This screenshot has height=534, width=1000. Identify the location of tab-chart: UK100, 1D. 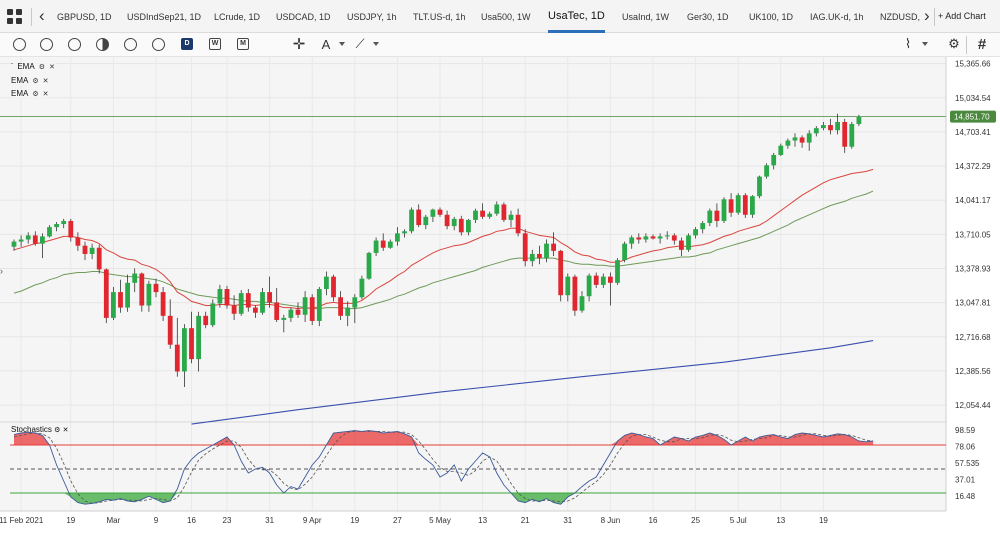
(771, 17).